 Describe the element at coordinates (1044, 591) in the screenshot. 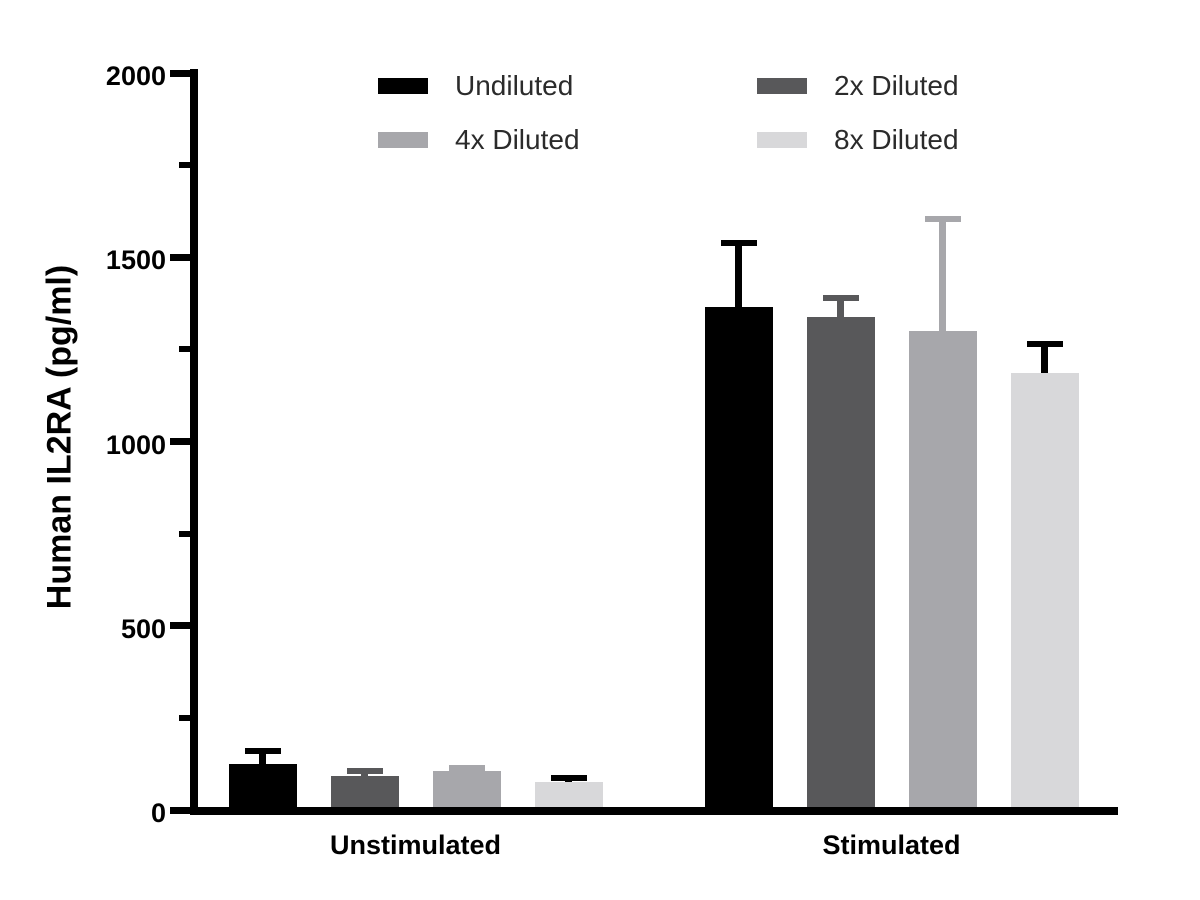

I see `bar-8x-diluted-stimulated` at that location.